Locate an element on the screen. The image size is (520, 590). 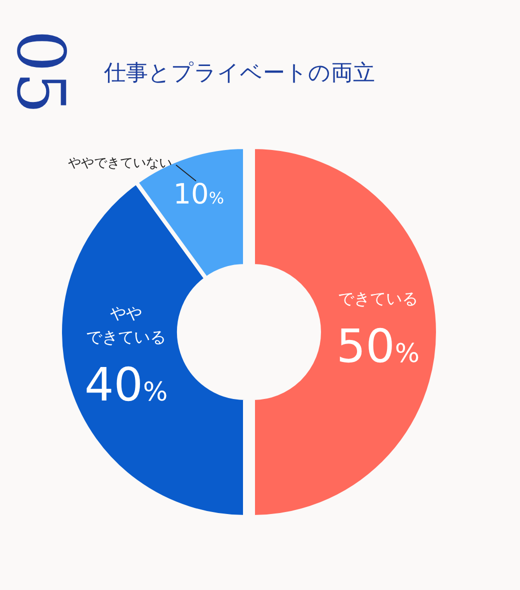
slice-label: ややできている is located at coordinates (126, 326).